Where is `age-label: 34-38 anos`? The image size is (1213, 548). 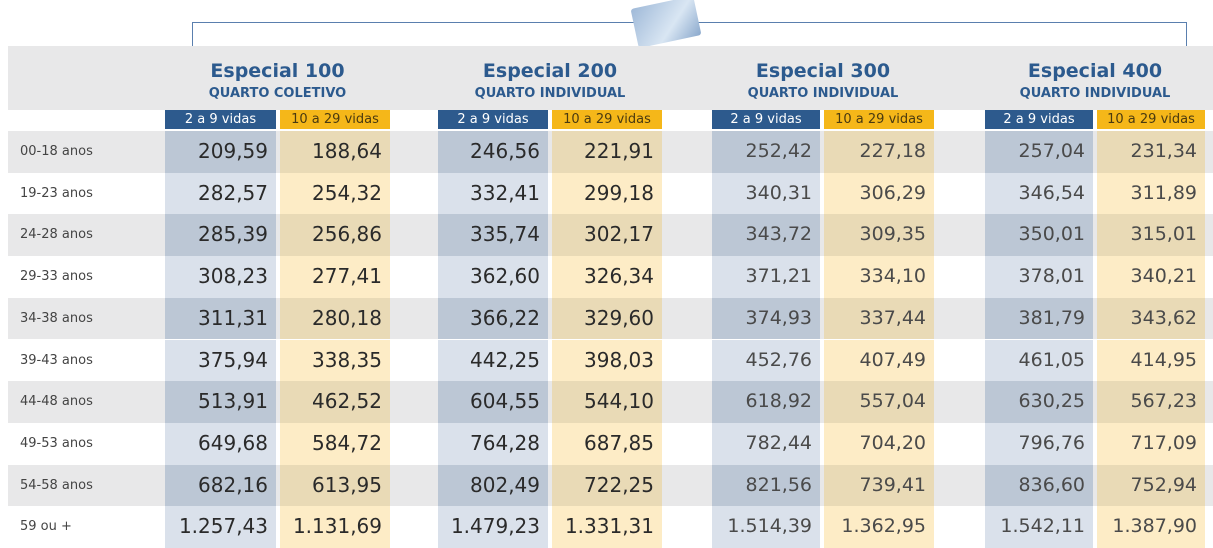
age-label: 34-38 anos is located at coordinates (56, 318).